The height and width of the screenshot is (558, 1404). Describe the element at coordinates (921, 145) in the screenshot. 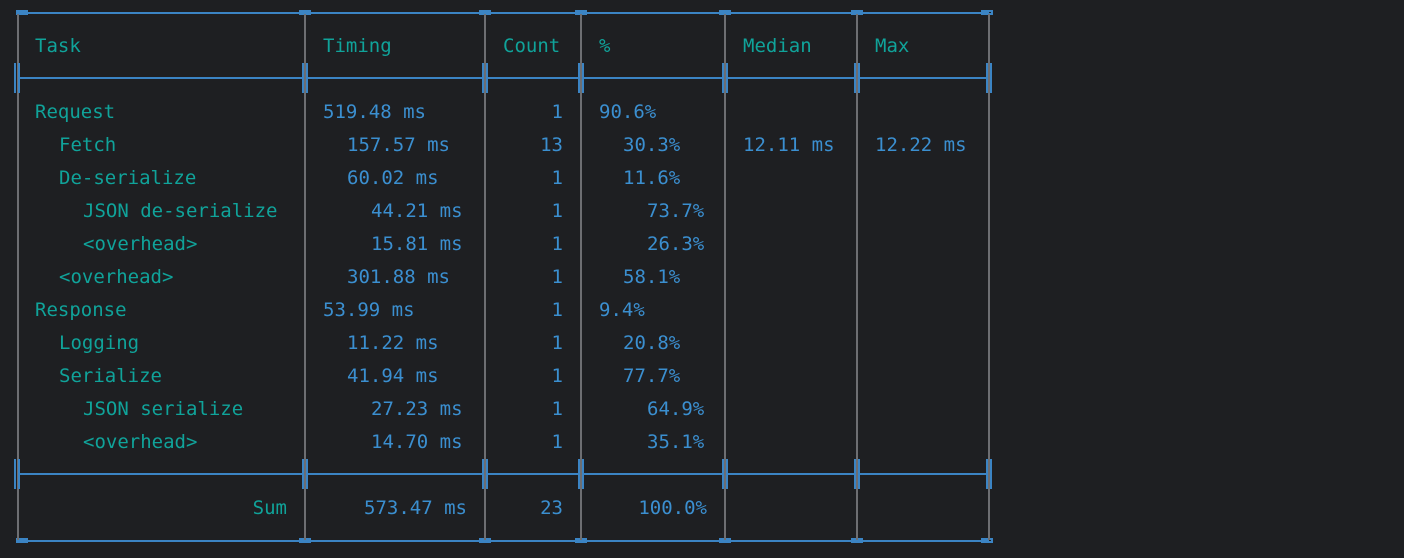

I see `max-cell: 12.22 ms` at that location.